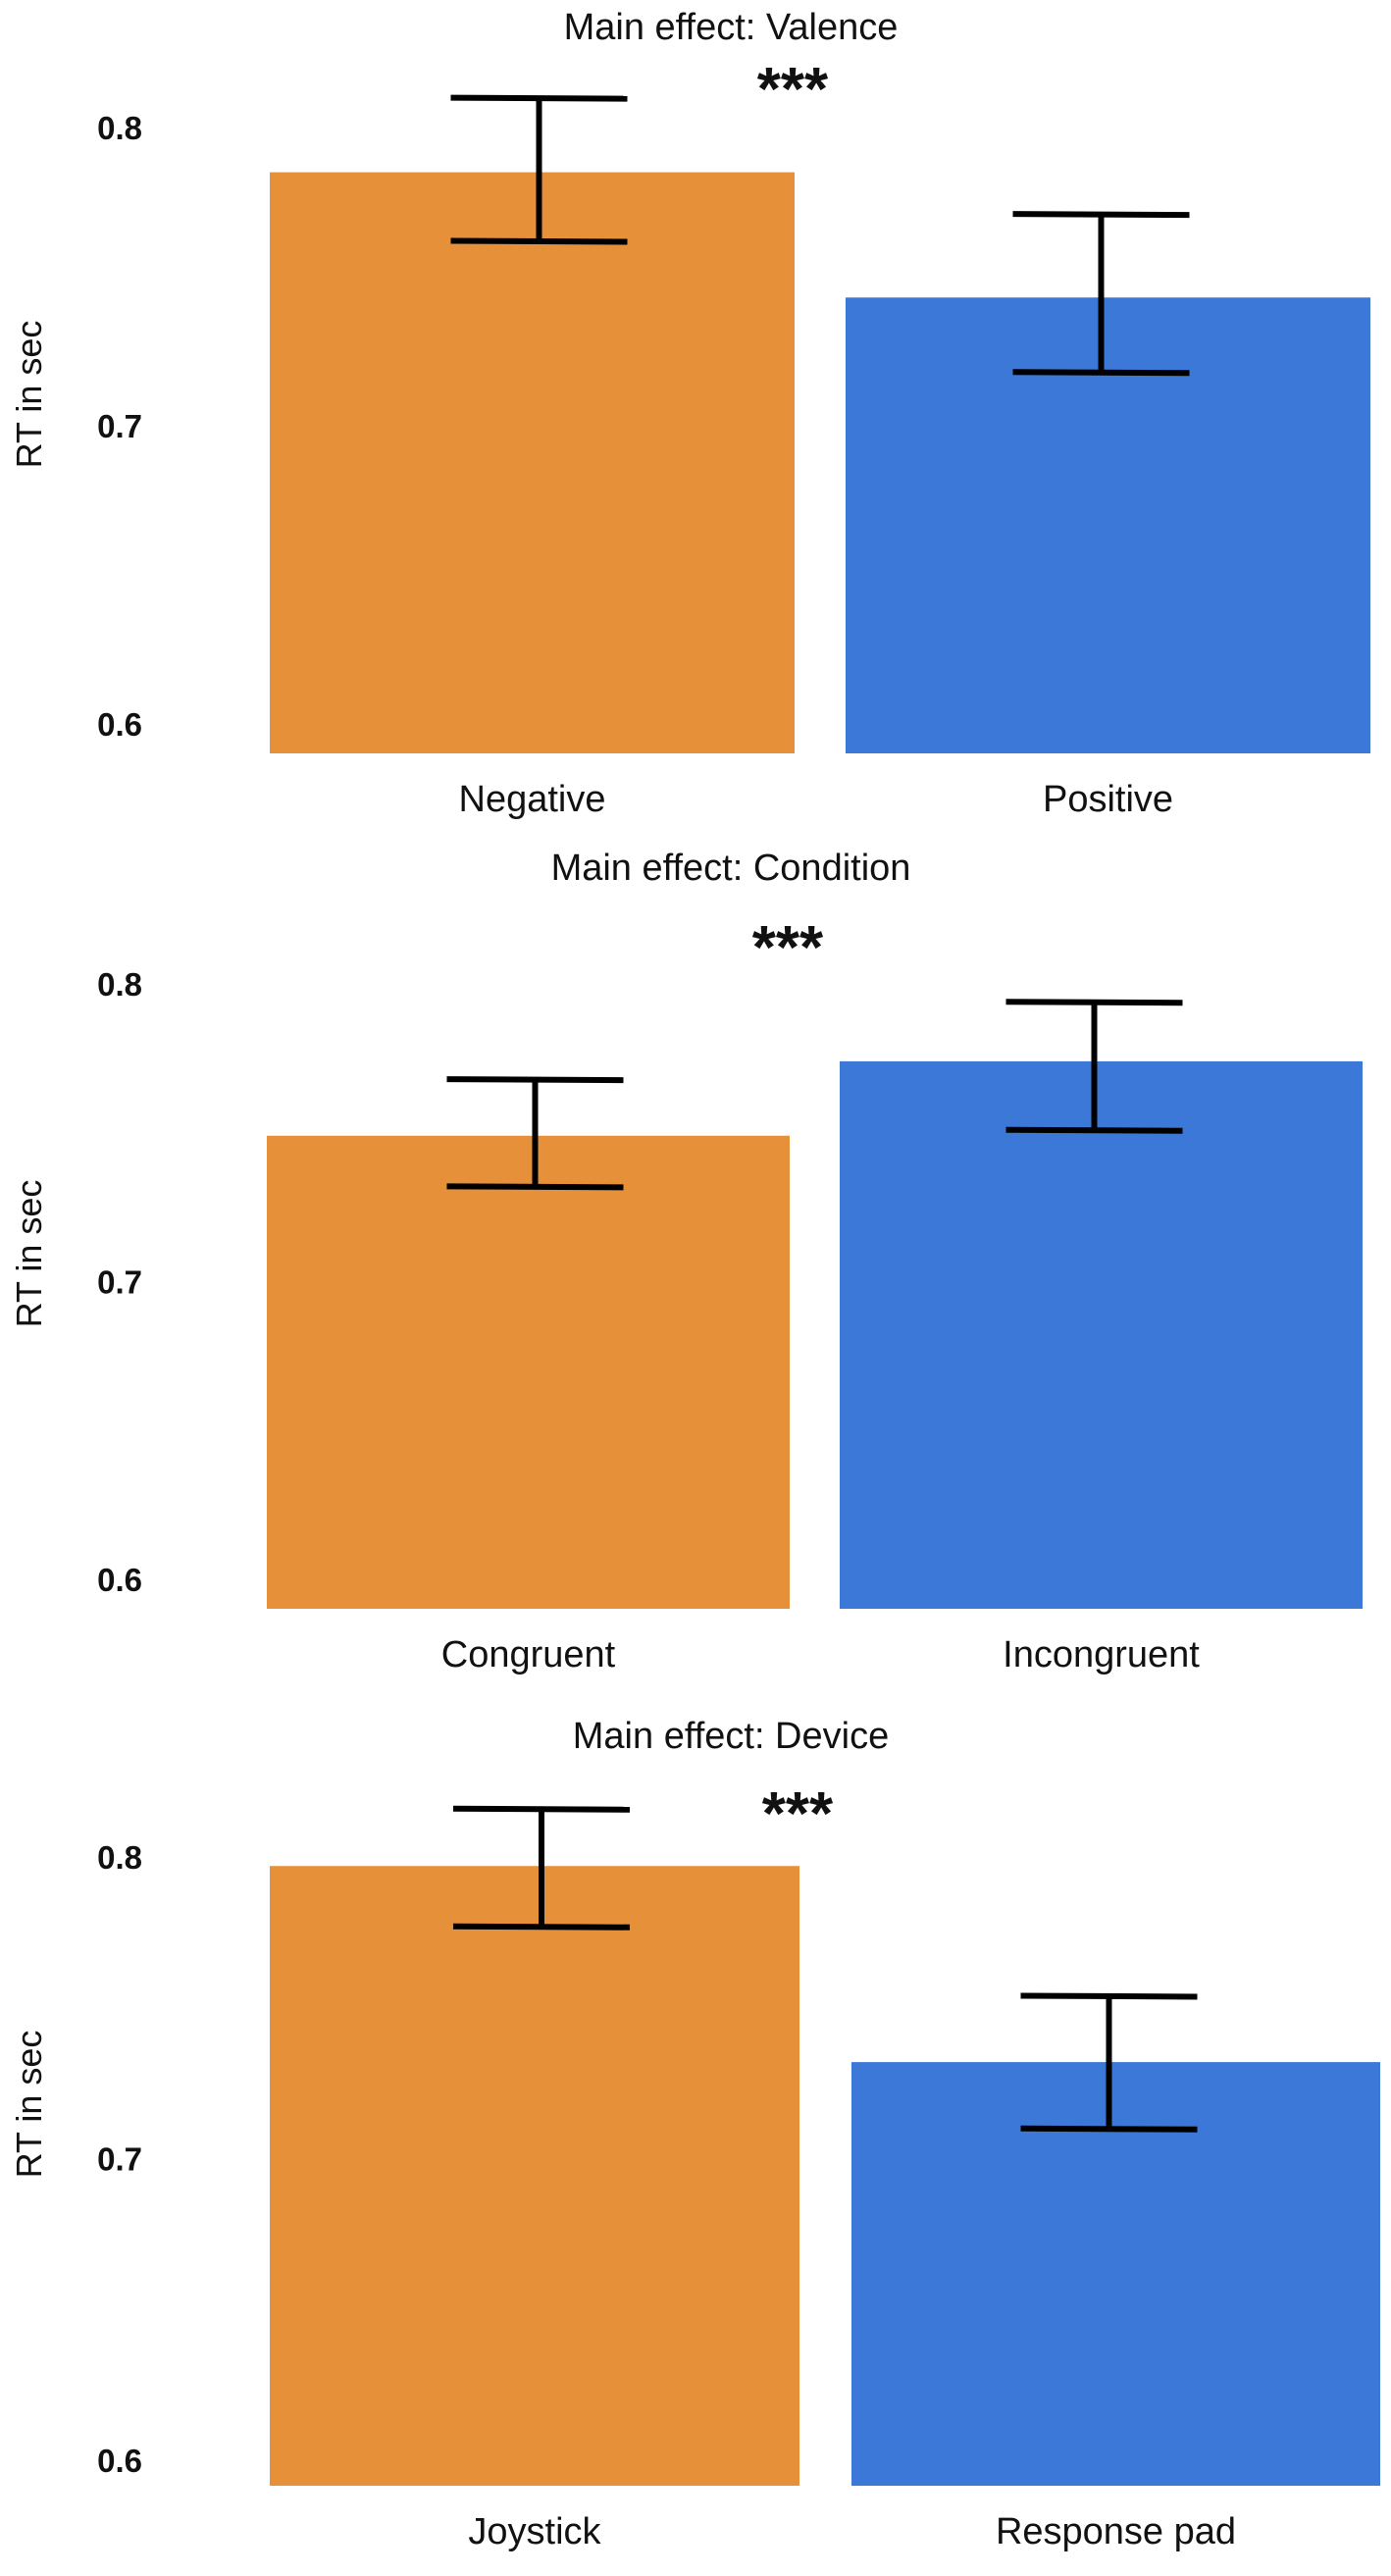 This screenshot has height=2576, width=1391. I want to click on x-tick-label: Congruent, so click(528, 1654).